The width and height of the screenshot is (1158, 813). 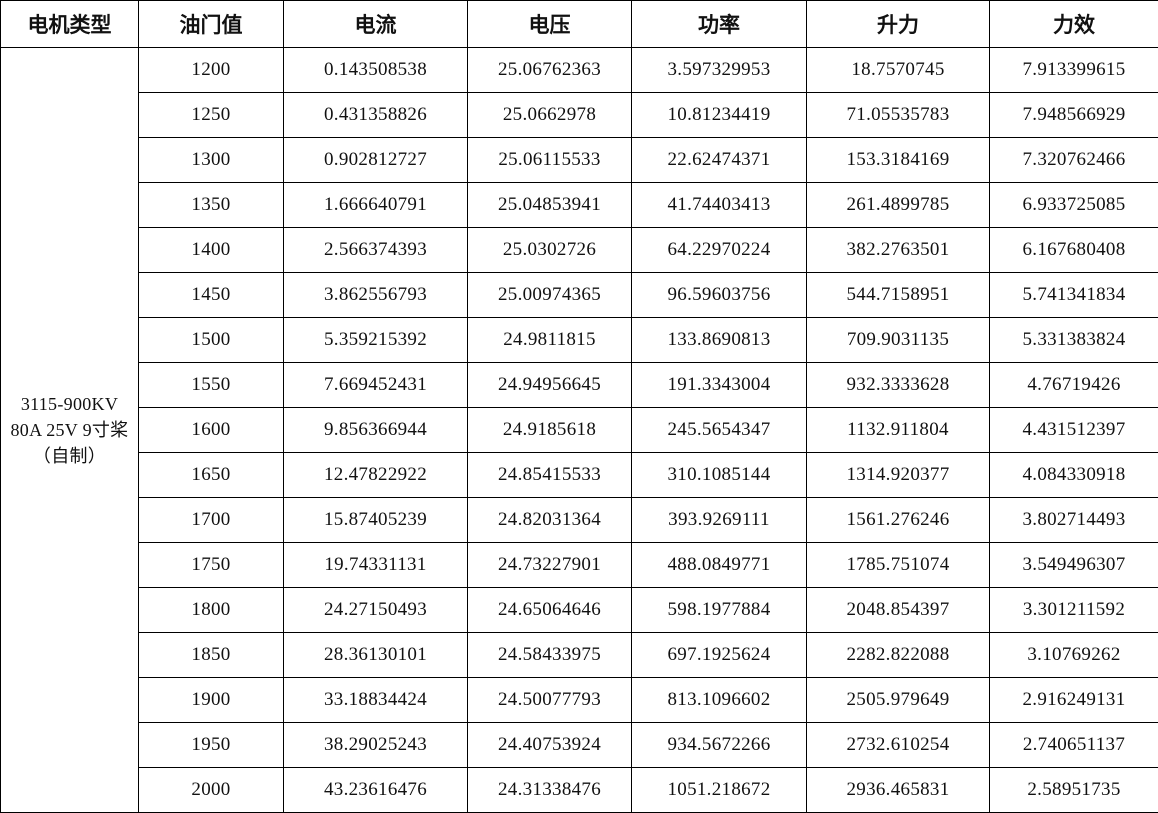 I want to click on thrust-cell: 2282.822088, so click(x=898, y=655).